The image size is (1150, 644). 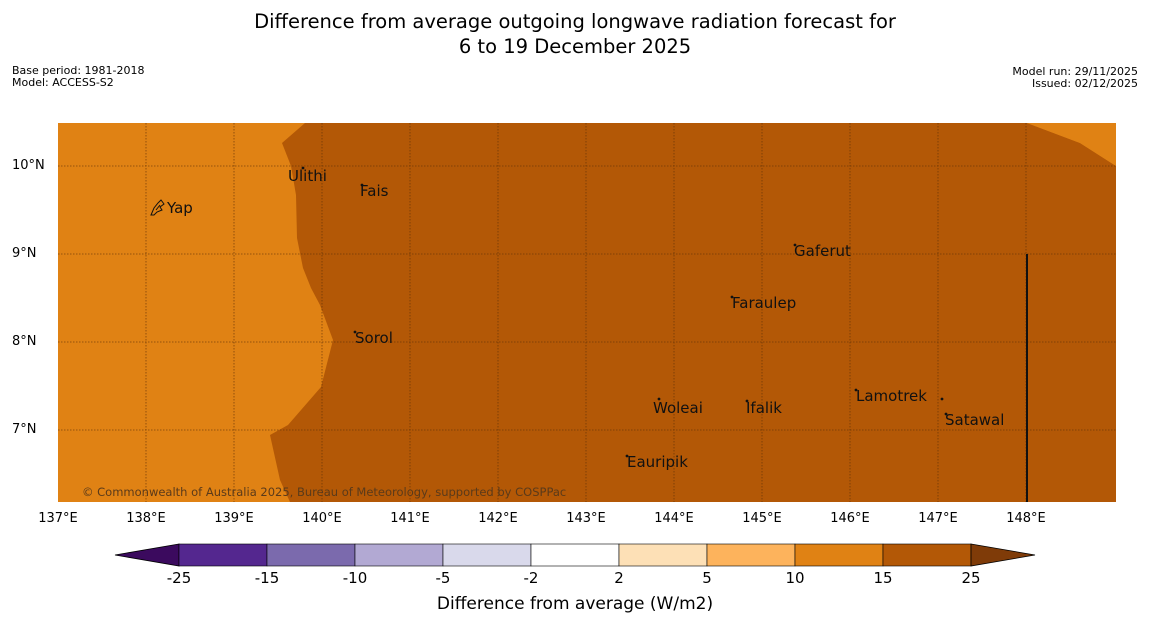 What do you see at coordinates (1071, 144) in the screenshot?
I see `field-band-10-15-corner` at bounding box center [1071, 144].